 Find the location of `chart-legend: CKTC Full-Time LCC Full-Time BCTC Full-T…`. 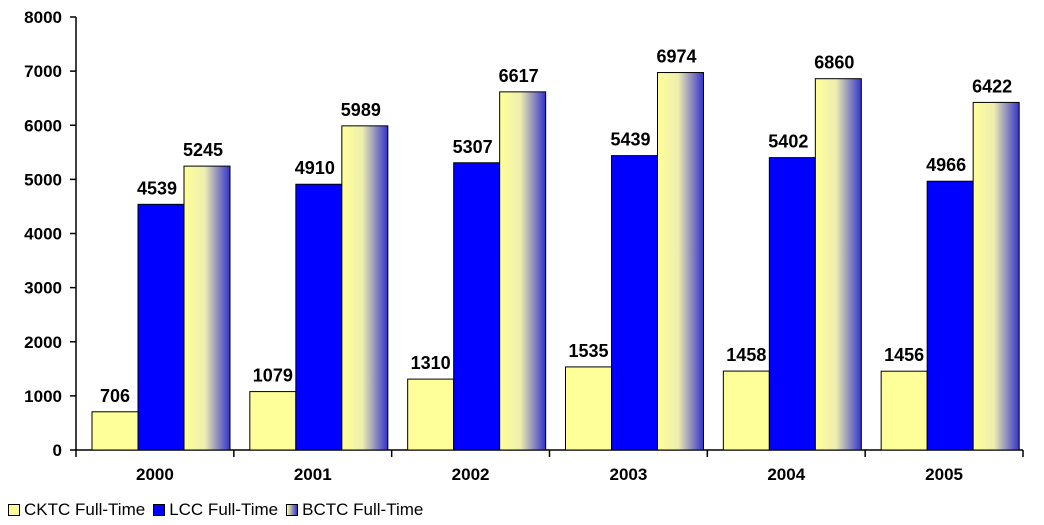

chart-legend: CKTC Full-Time LCC Full-Time BCTC Full-T… is located at coordinates (215, 510).